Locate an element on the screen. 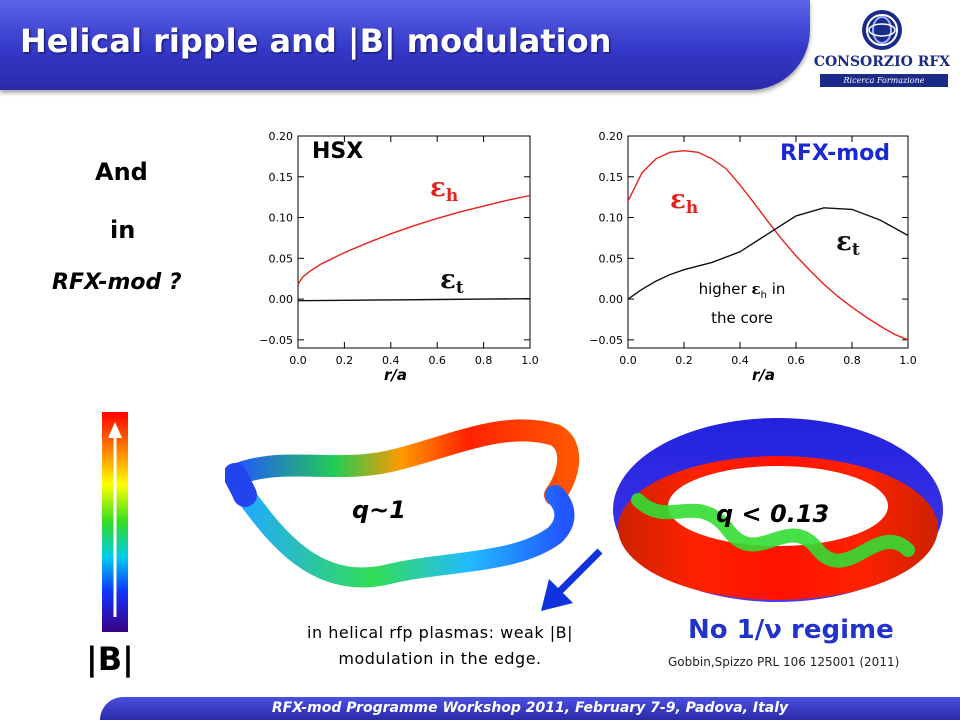 The width and height of the screenshot is (960, 720). colorbar-label: |B| is located at coordinates (110, 659).